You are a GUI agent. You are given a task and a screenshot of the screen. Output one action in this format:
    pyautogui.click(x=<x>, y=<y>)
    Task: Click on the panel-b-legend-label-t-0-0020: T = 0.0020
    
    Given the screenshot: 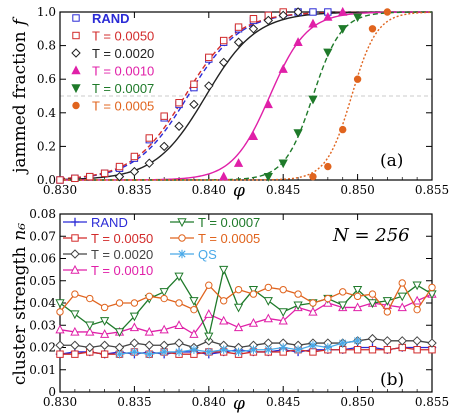 What is the action you would take?
    pyautogui.click(x=122, y=254)
    